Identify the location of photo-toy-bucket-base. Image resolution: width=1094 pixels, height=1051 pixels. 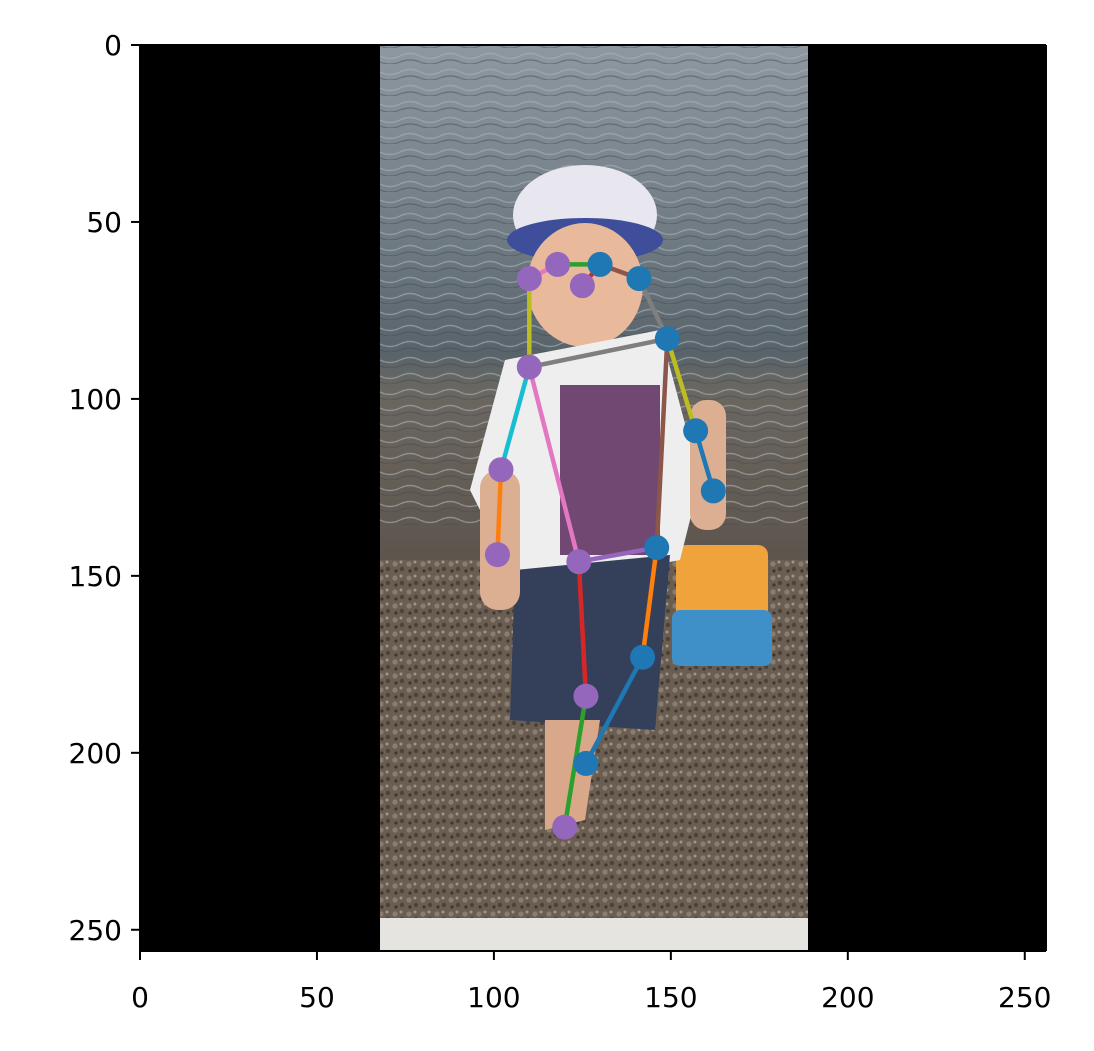
(722, 638).